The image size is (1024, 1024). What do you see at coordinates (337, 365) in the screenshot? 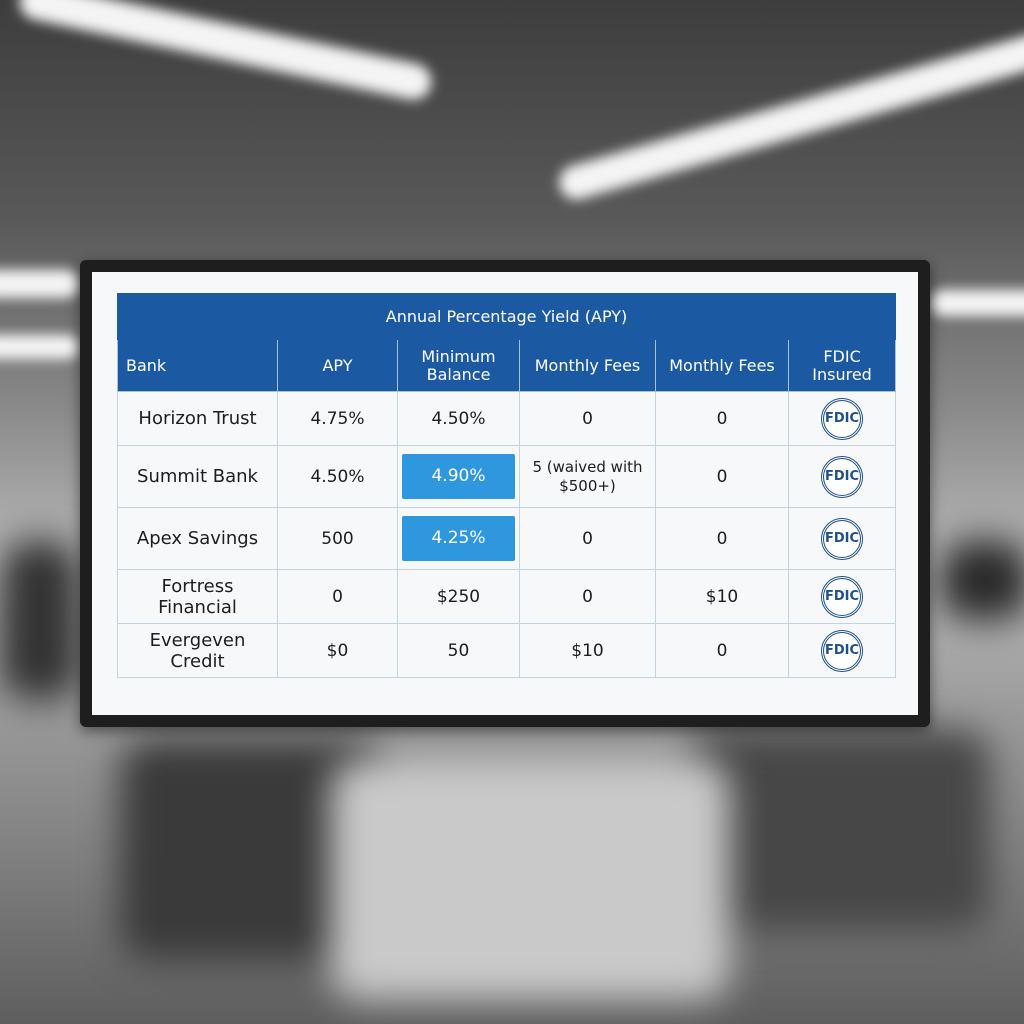
I see `header-cell: APY` at bounding box center [337, 365].